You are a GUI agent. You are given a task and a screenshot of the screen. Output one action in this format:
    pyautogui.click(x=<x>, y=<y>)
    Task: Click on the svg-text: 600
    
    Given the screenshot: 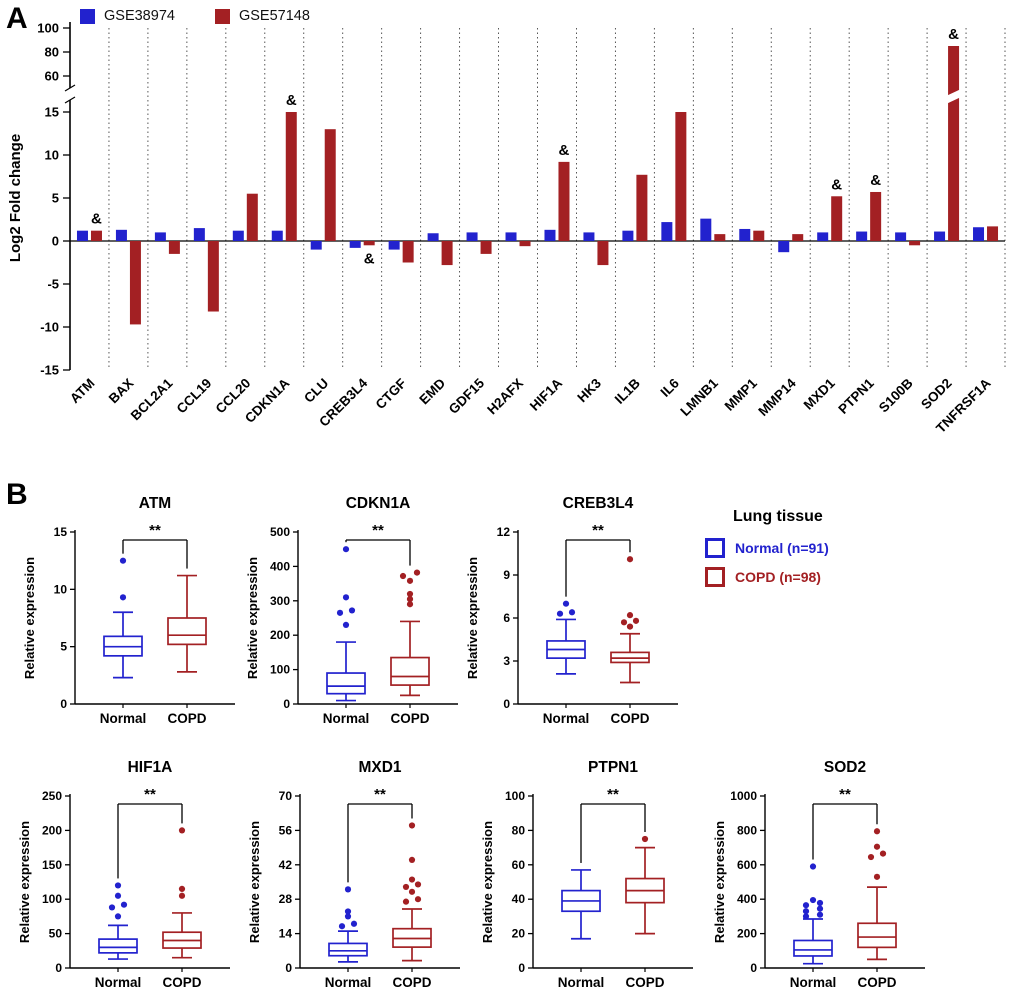 What is the action you would take?
    pyautogui.click(x=747, y=865)
    